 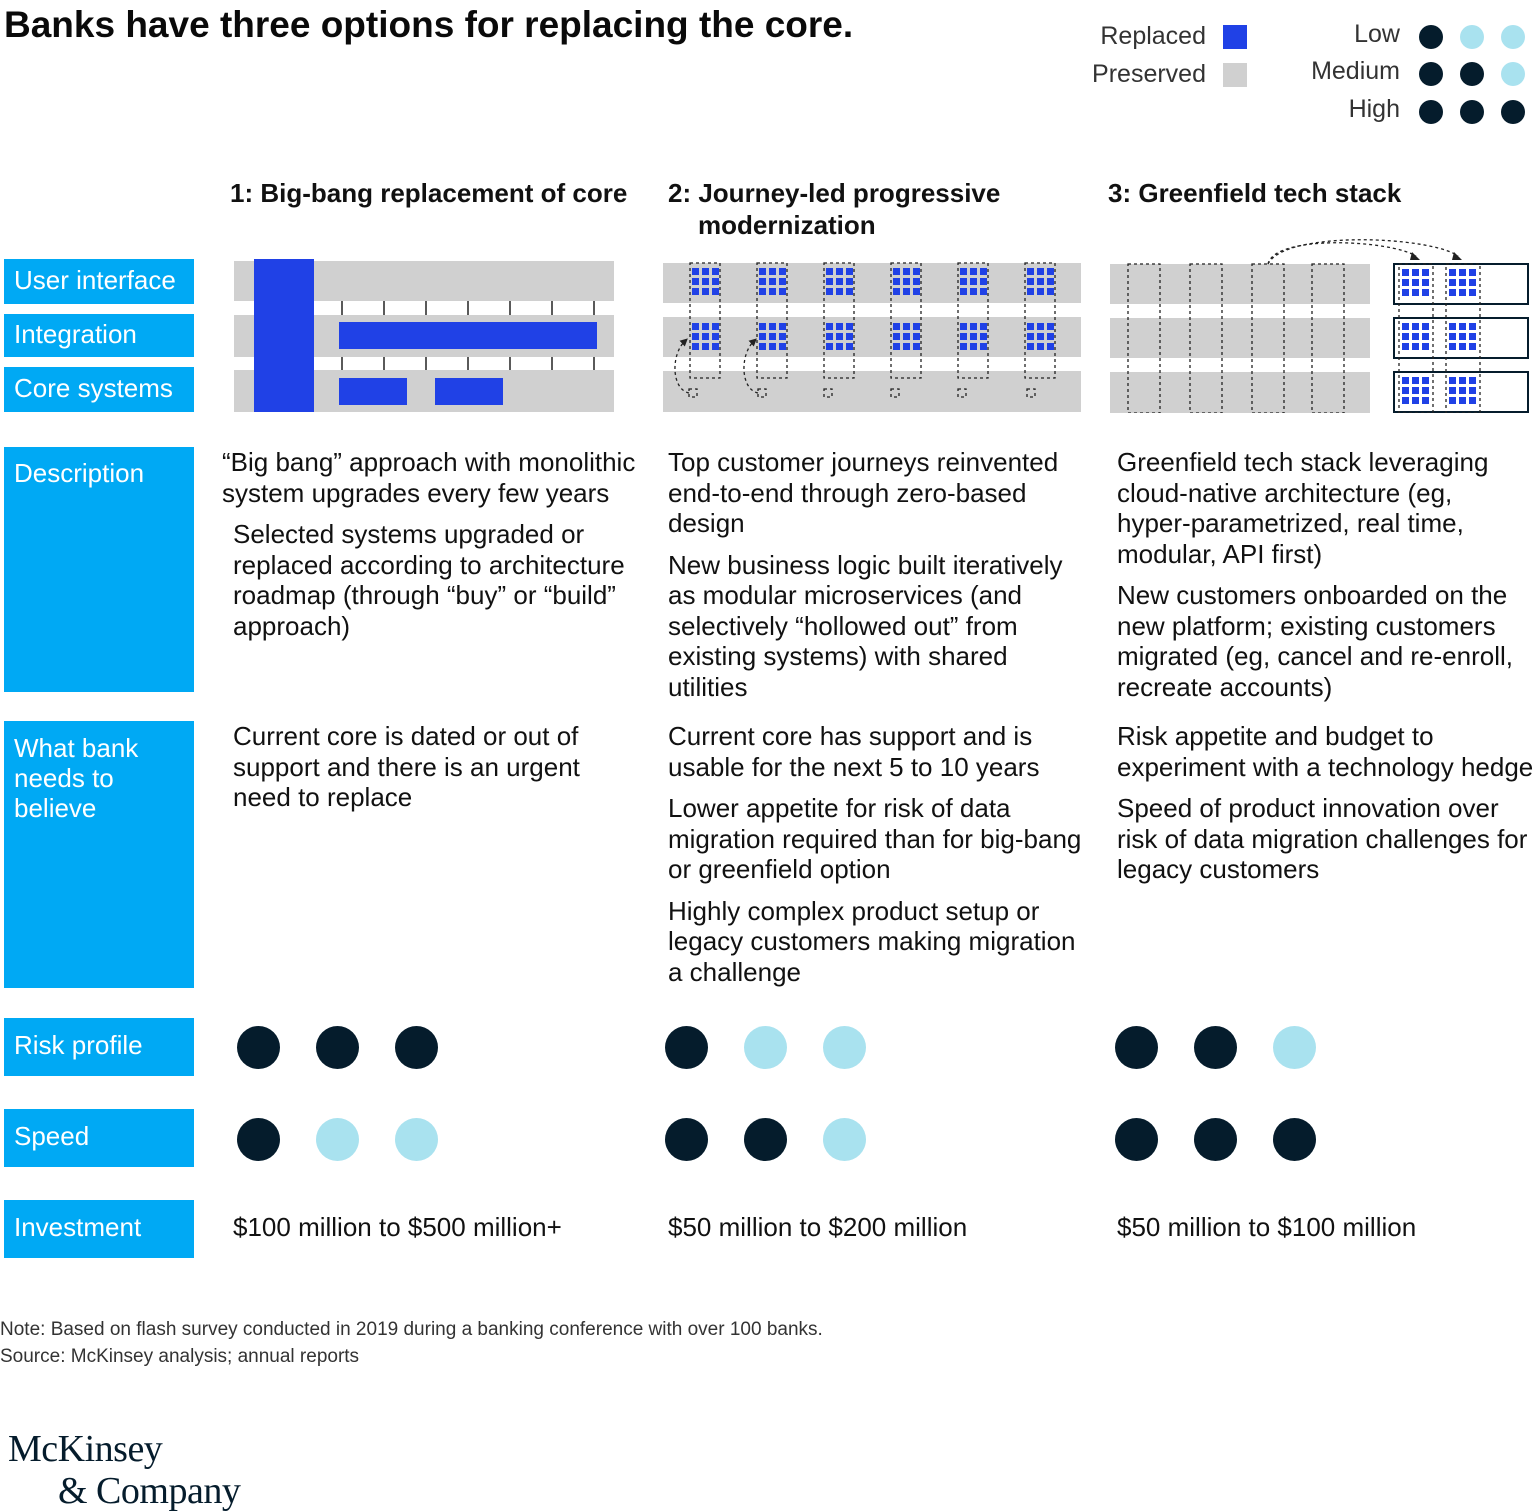 I want to click on logo-line1: McKinsey, so click(x=85, y=1449).